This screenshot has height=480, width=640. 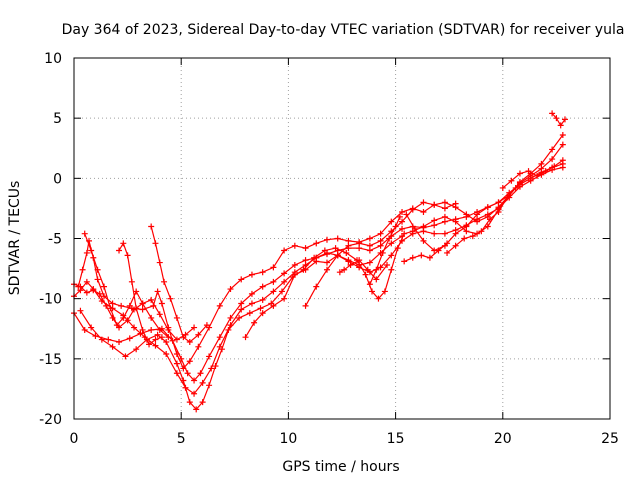 What do you see at coordinates (57, 179) in the screenshot?
I see `y-tick-label-4: 0` at bounding box center [57, 179].